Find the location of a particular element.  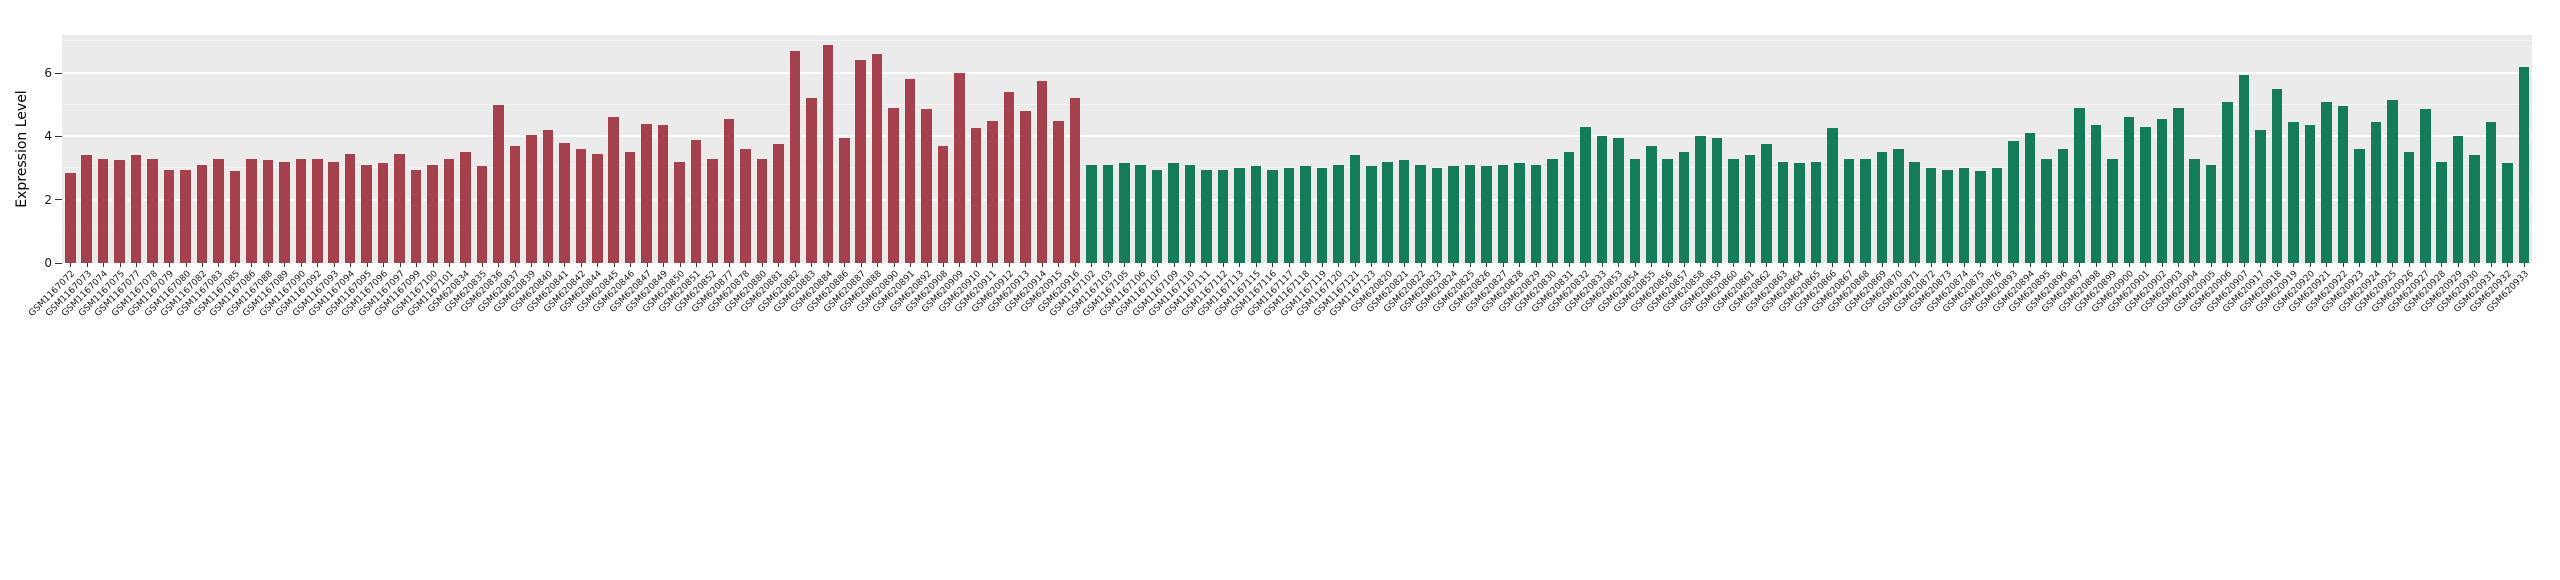

gridline-minor is located at coordinates (1297, 231).